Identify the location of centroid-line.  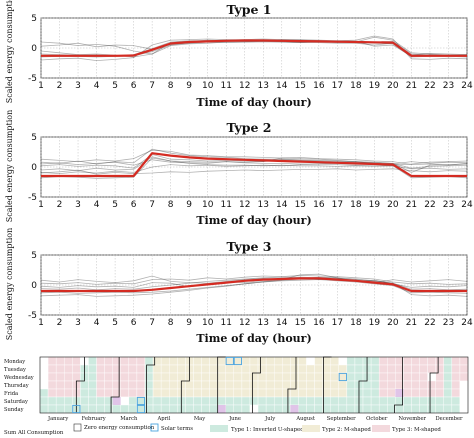
(254, 285).